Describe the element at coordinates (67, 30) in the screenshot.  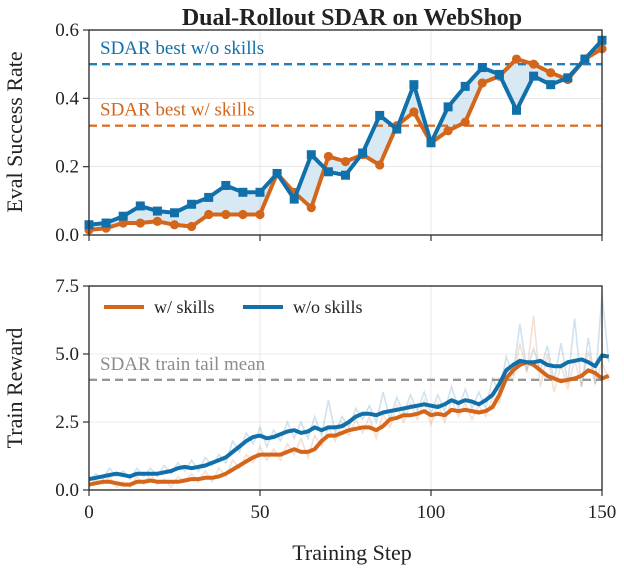
I see `y-tick-label: 0.6` at that location.